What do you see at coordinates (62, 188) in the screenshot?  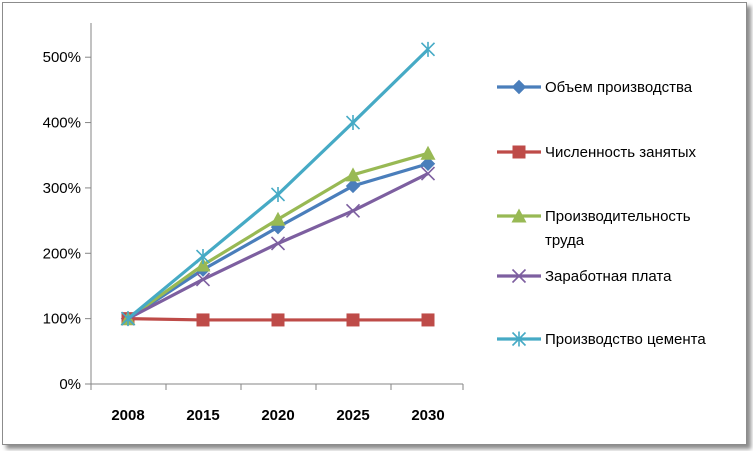 I see `y-tick-label: 300%` at bounding box center [62, 188].